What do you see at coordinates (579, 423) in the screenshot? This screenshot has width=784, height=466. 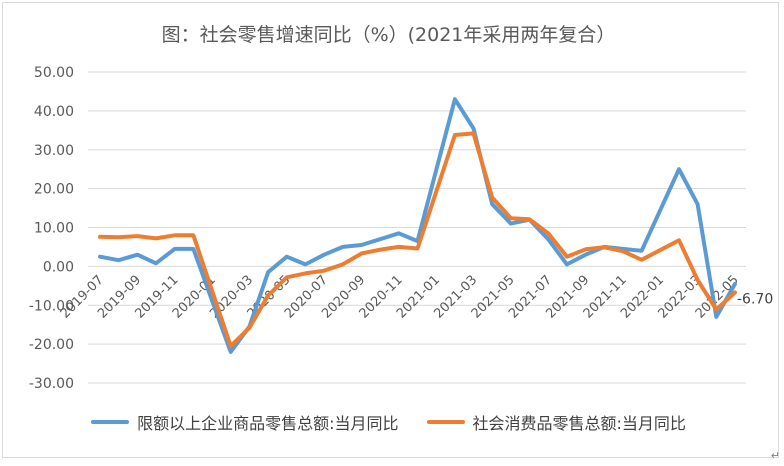 I see `legend-label-series-2: 社会消费品零售总额:当月同比` at bounding box center [579, 423].